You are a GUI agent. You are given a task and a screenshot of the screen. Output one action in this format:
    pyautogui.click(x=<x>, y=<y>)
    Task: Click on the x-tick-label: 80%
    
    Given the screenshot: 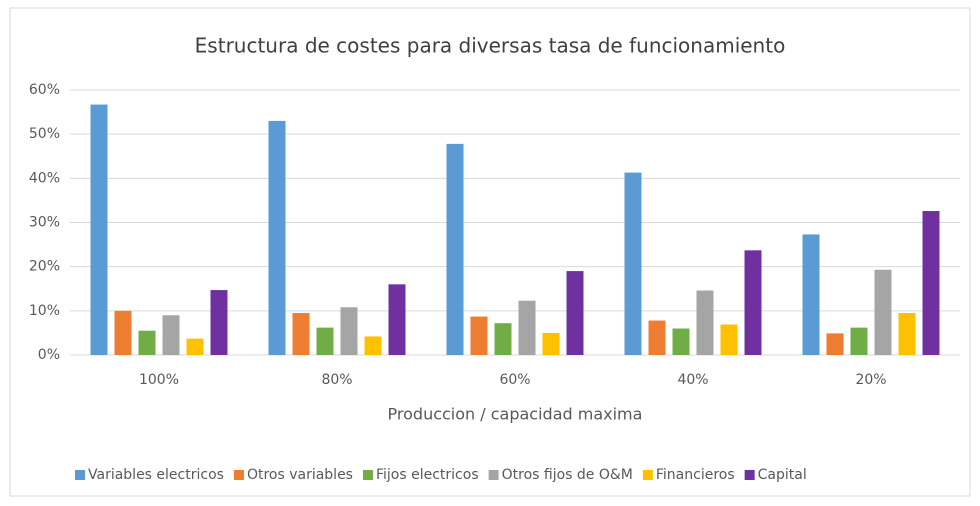 What is the action you would take?
    pyautogui.click(x=336, y=380)
    